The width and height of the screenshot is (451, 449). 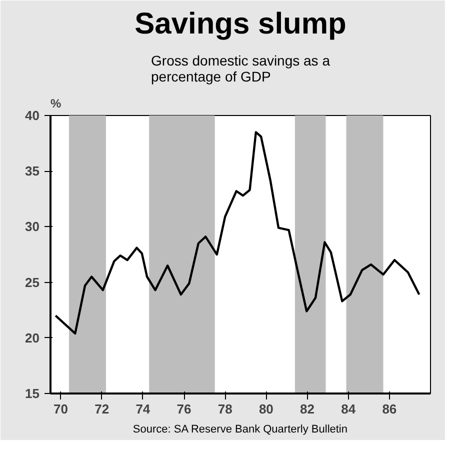 What do you see at coordinates (61, 409) in the screenshot?
I see `x-tick-label: 70` at bounding box center [61, 409].